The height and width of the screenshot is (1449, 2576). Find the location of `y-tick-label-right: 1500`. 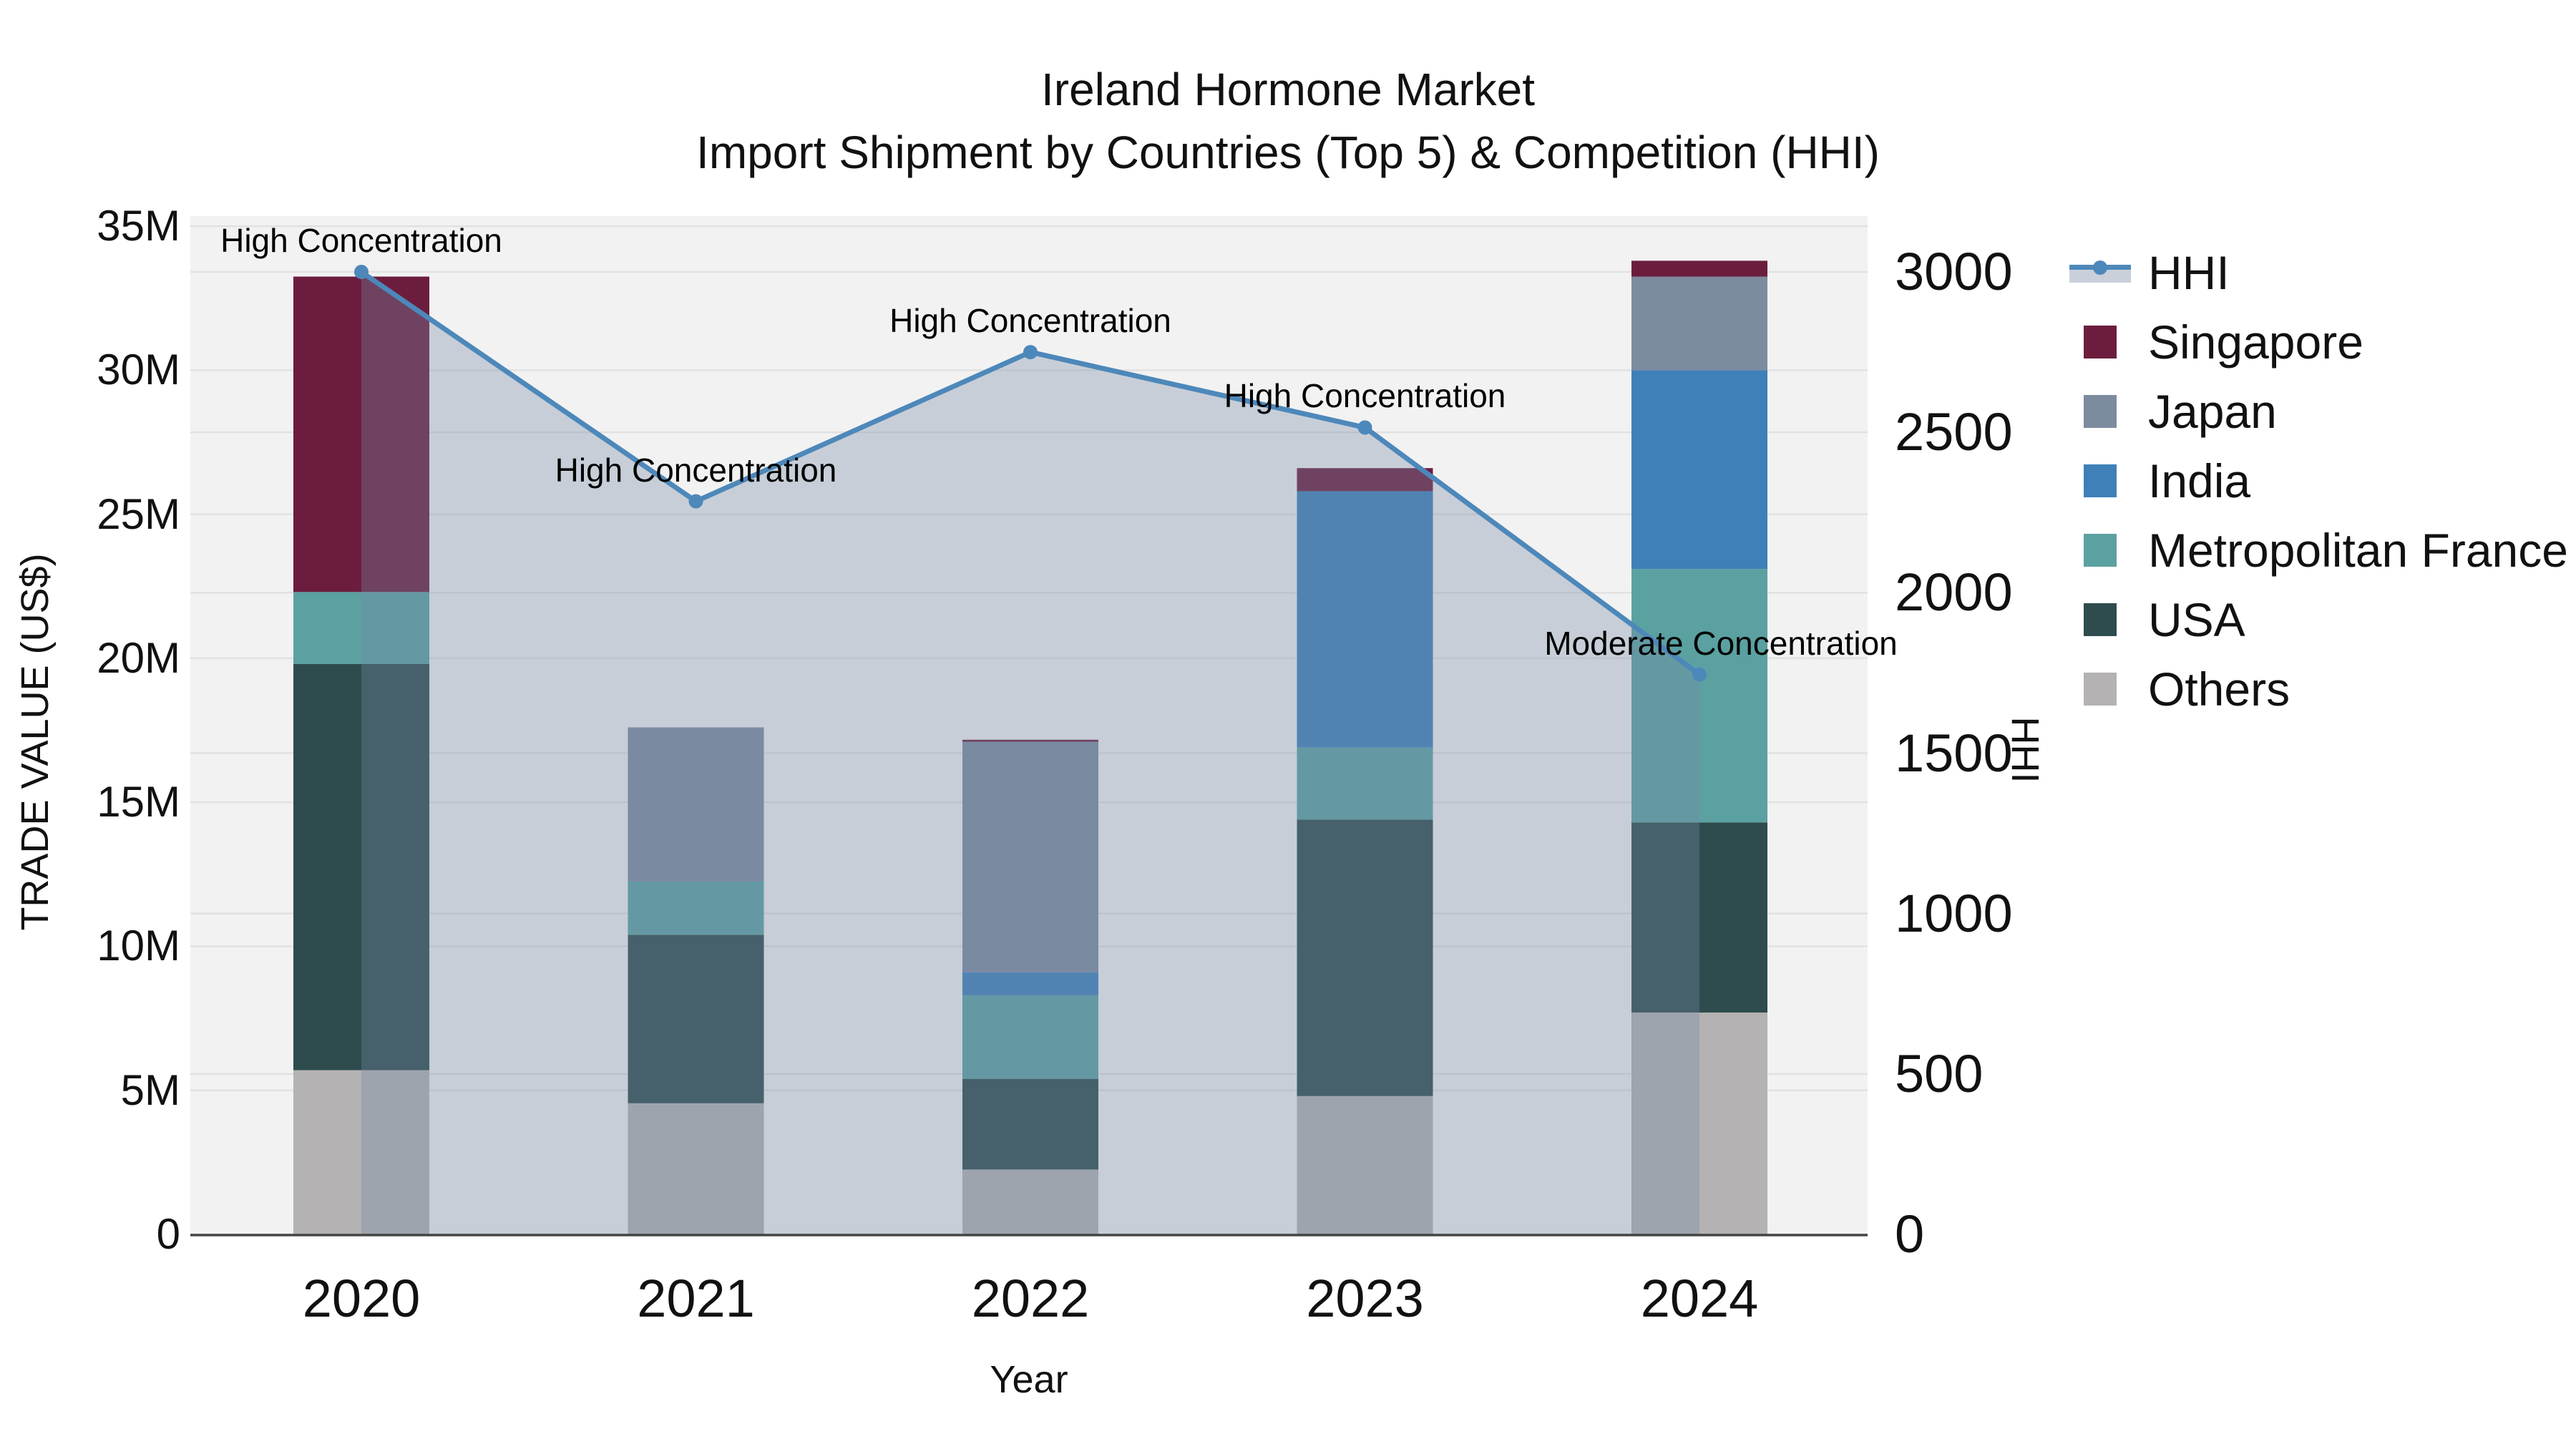

y-tick-label-right: 1500 is located at coordinates (1954, 753).